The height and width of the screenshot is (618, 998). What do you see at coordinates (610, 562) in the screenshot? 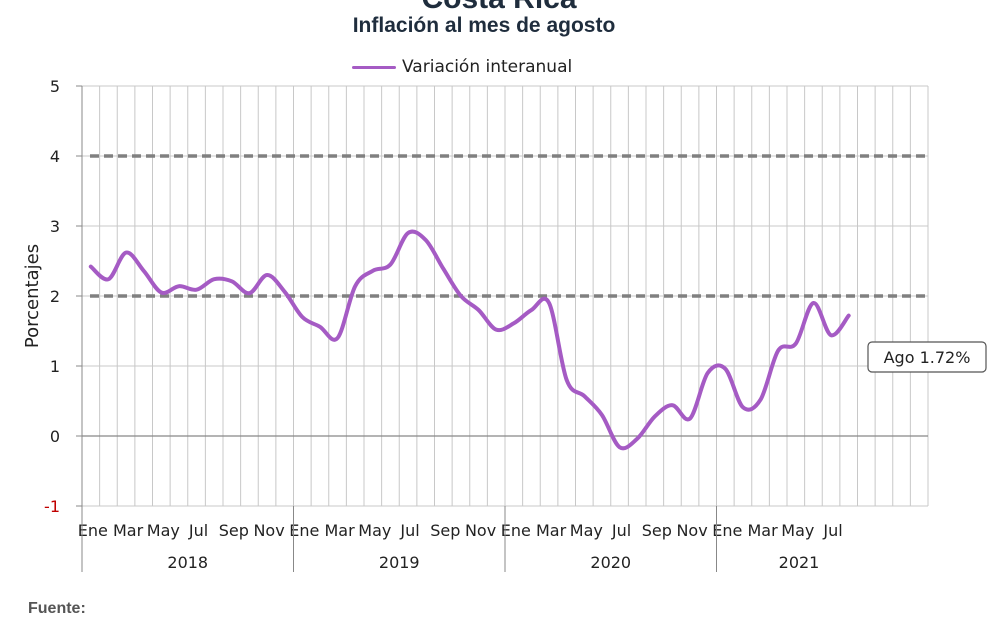
I see `x-year-label: 2020` at bounding box center [610, 562].